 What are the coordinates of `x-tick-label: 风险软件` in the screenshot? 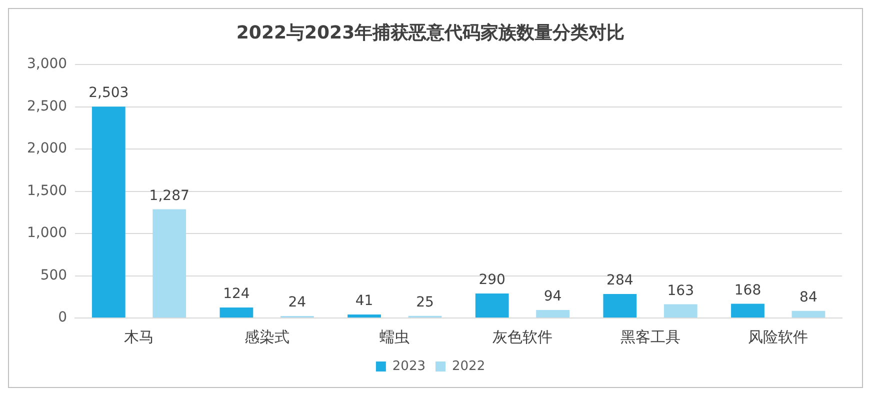 It's located at (778, 337).